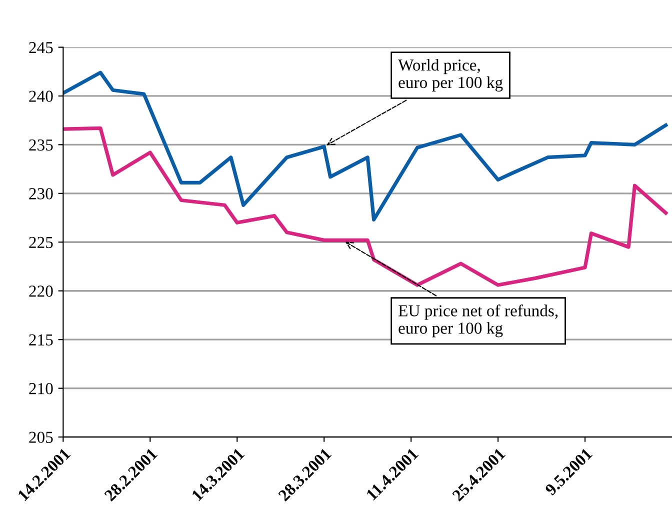 The width and height of the screenshot is (672, 531). I want to click on y-tick-label: 225, so click(41, 242).